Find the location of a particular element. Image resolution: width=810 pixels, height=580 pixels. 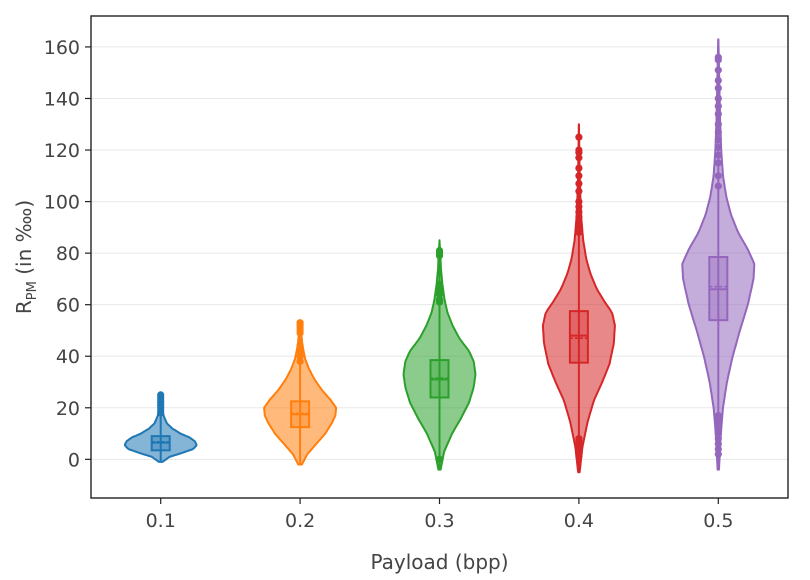

y-tick-label-40: 40 is located at coordinates (68, 357).